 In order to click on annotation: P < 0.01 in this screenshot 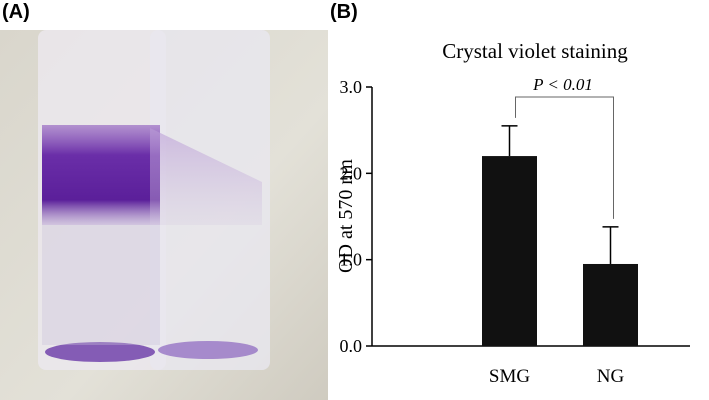, I will do `click(562, 84)`.